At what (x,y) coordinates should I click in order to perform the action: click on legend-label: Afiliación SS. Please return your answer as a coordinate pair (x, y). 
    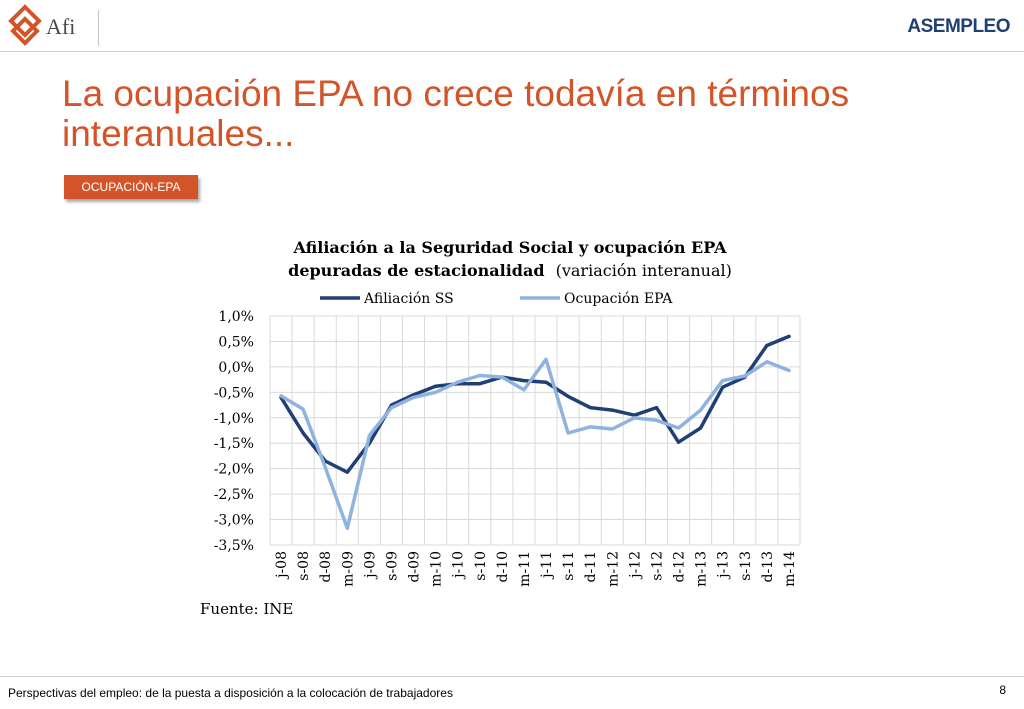
    Looking at the image, I should click on (408, 299).